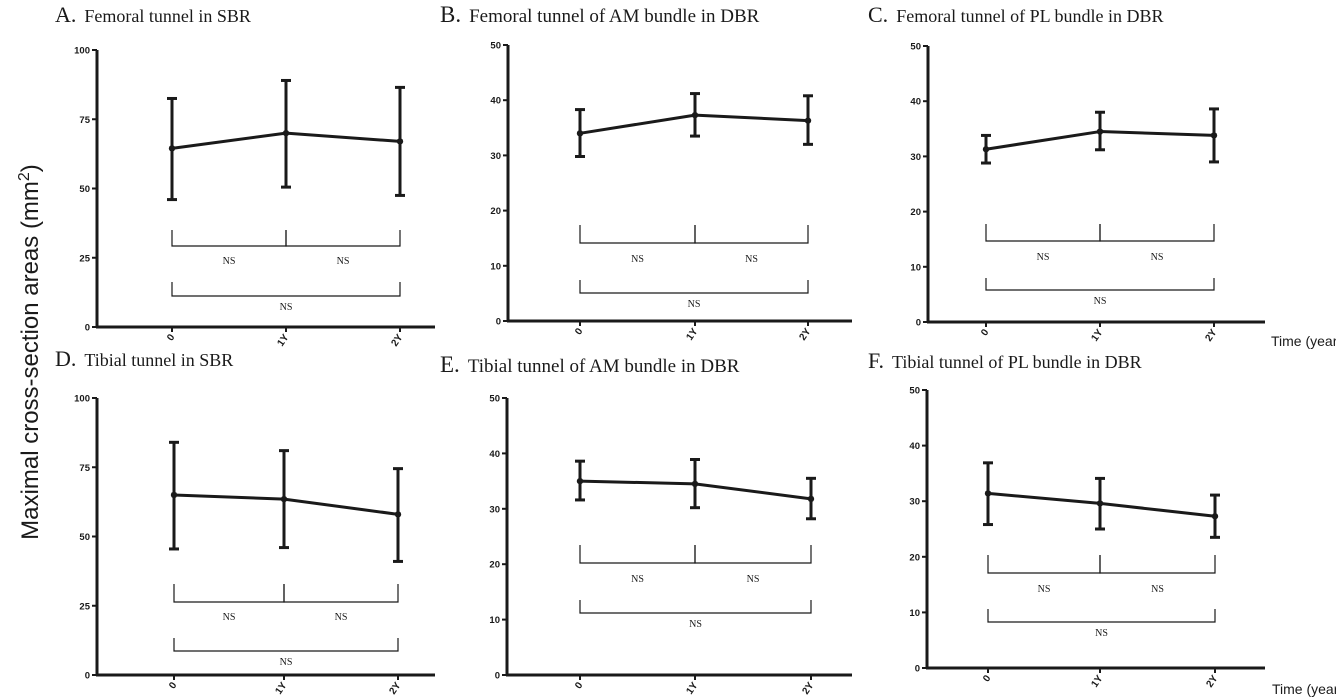 The height and width of the screenshot is (697, 1336). I want to click on chart-title: A. Femoral tunnel in SBR, so click(153, 14).